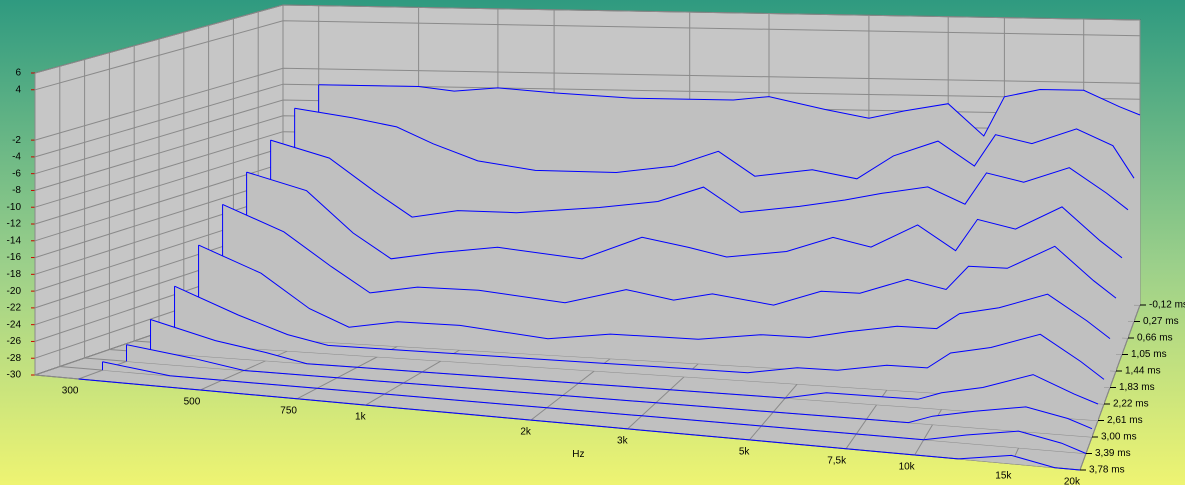 Image resolution: width=1185 pixels, height=485 pixels. Describe the element at coordinates (1072, 481) in the screenshot. I see `x-tick-label: 20k` at that location.